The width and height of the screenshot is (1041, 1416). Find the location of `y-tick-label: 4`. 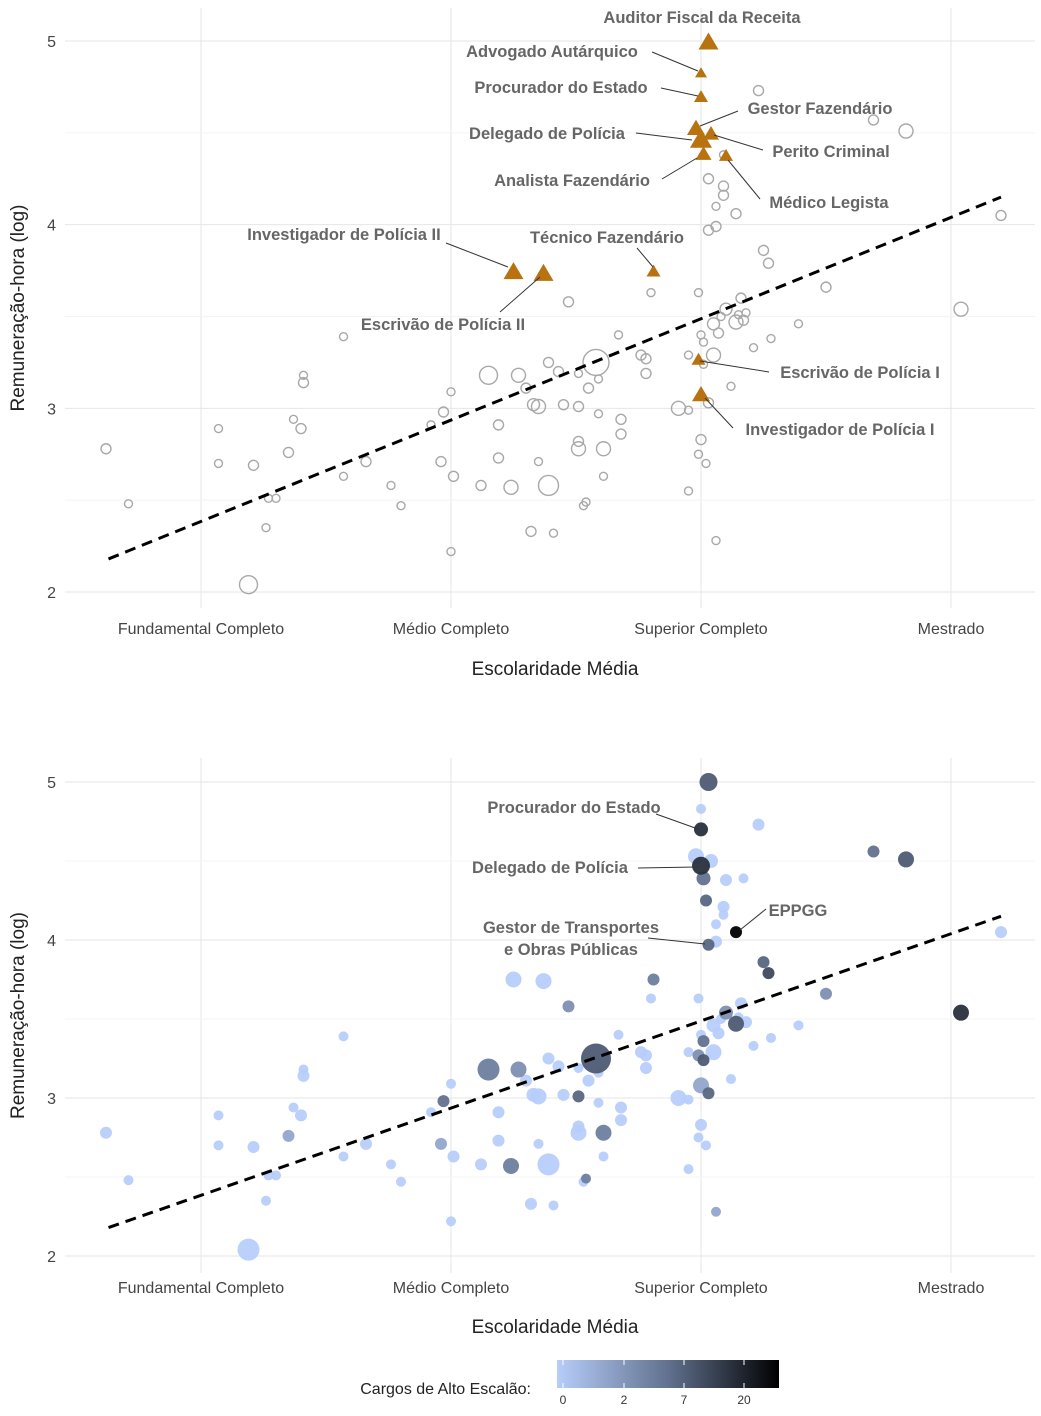

y-tick-label: 4 is located at coordinates (51, 226).